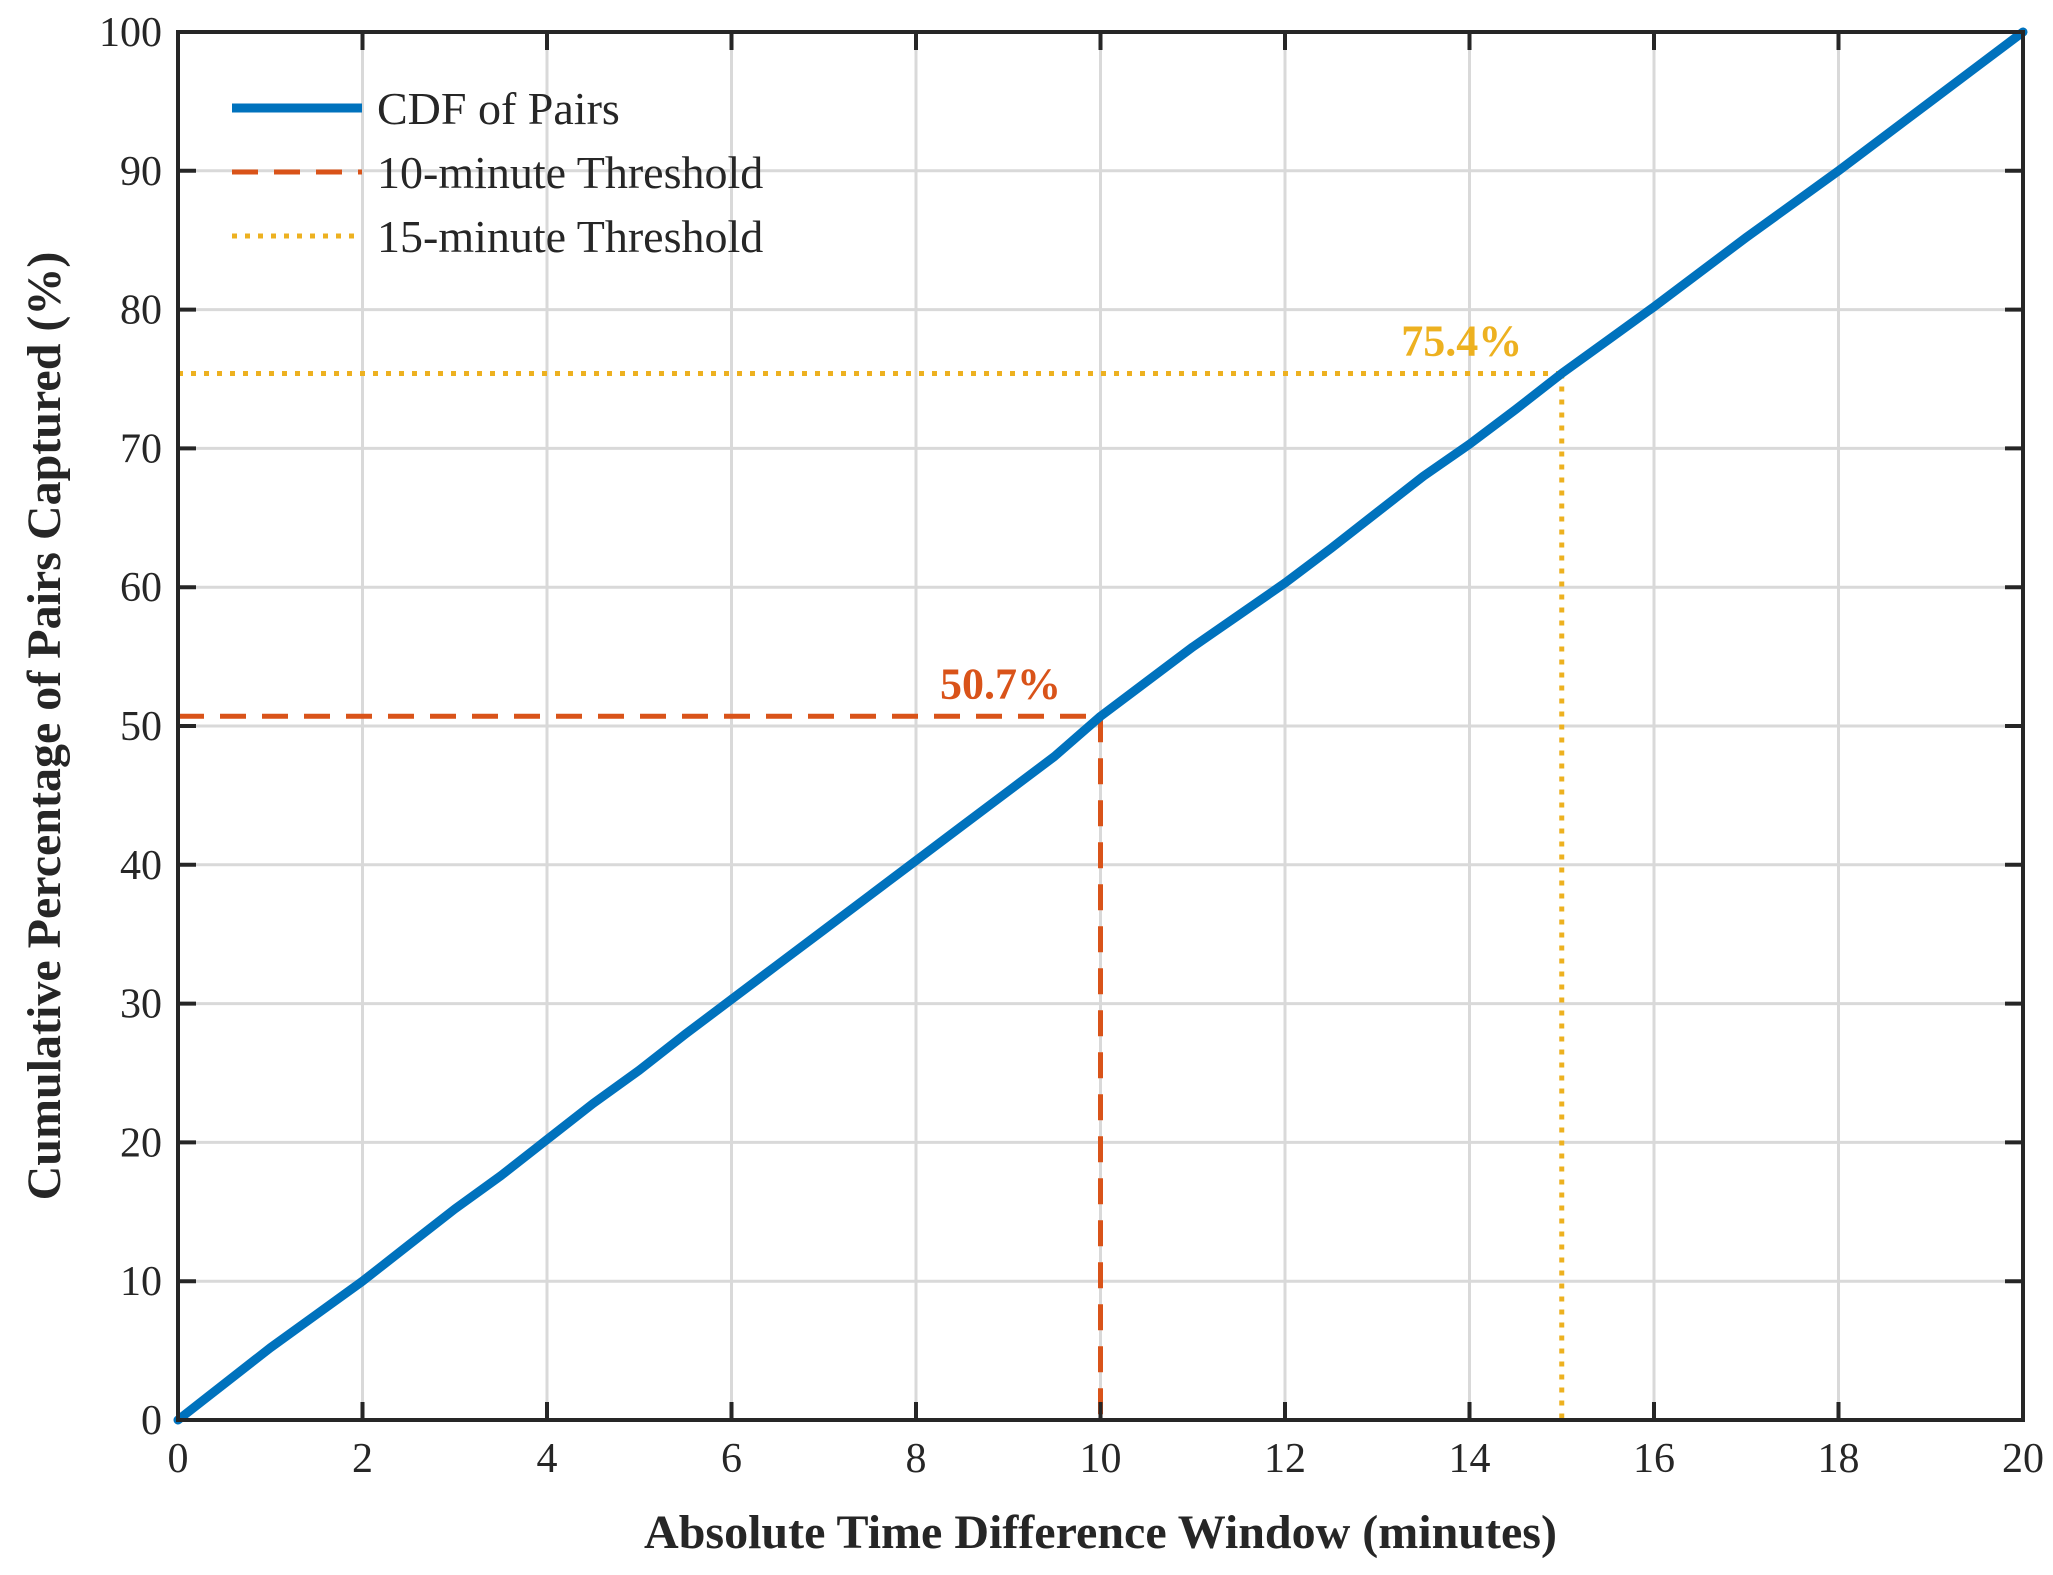 Image resolution: width=2053 pixels, height=1575 pixels. I want to click on y-tick-label: 10, so click(141, 1282).